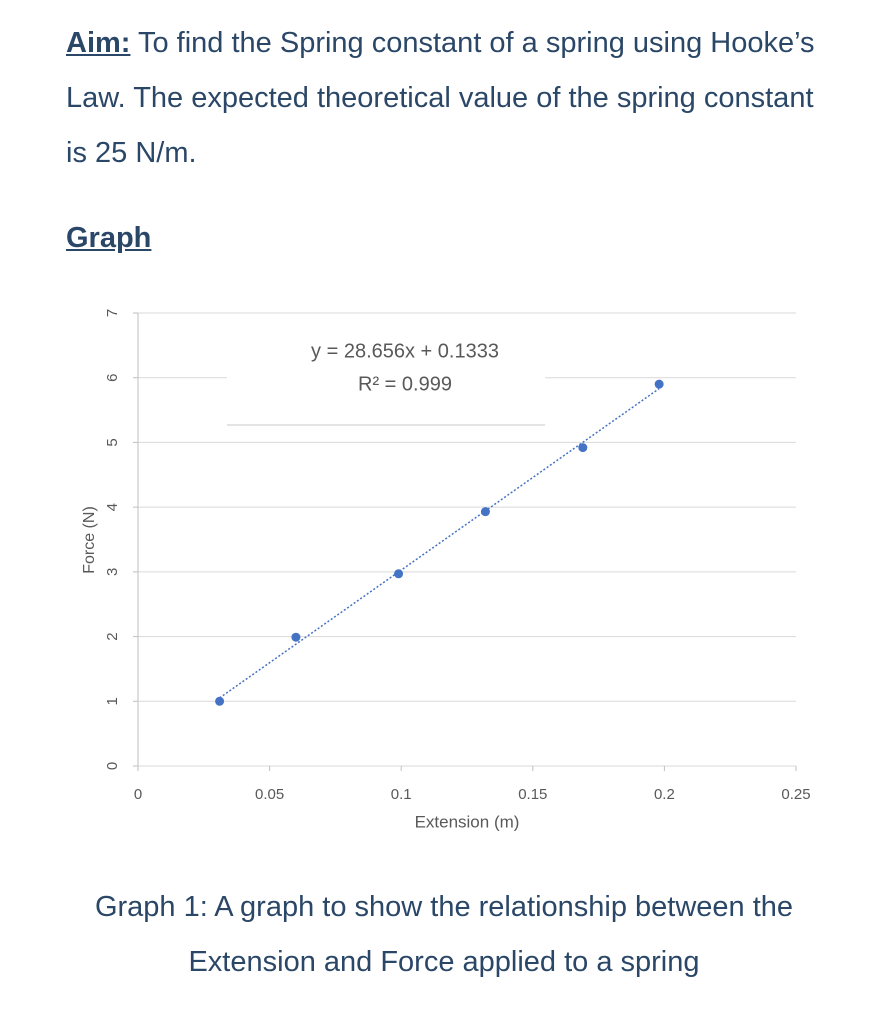  Describe the element at coordinates (112, 442) in the screenshot. I see `y-tick-label: 5` at that location.